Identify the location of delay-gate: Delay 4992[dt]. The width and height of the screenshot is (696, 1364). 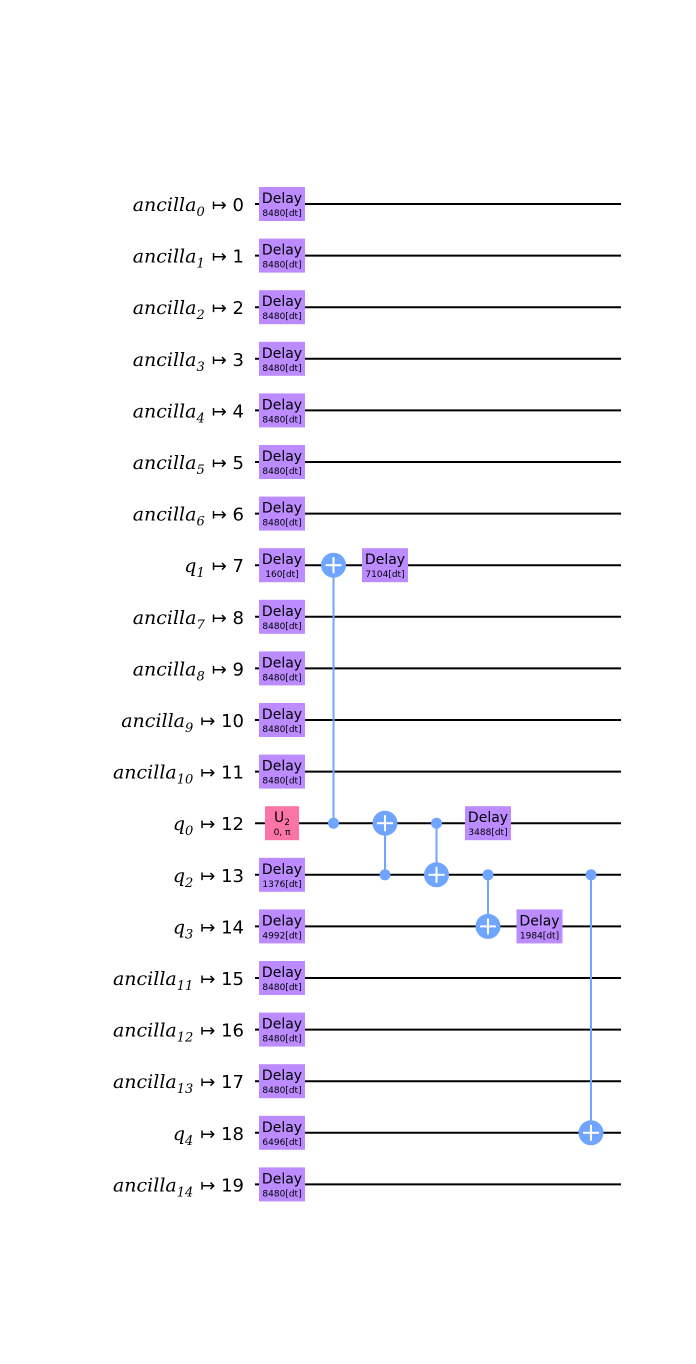
(282, 926).